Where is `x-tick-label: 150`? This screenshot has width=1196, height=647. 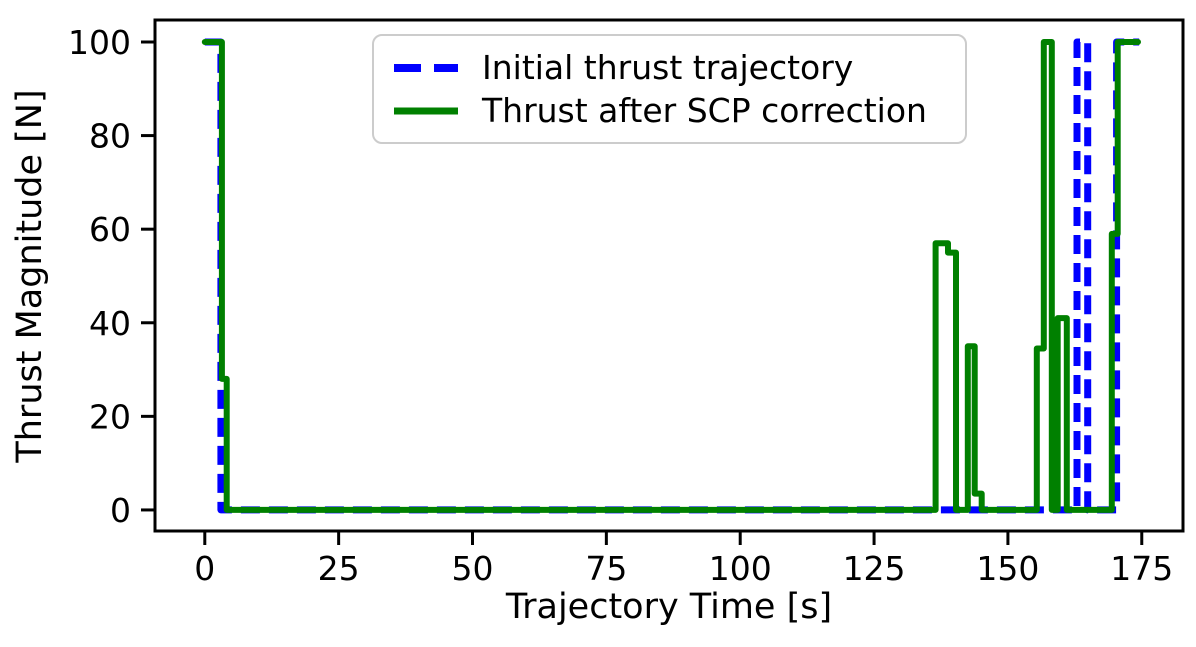
x-tick-label: 150 is located at coordinates (1007, 568).